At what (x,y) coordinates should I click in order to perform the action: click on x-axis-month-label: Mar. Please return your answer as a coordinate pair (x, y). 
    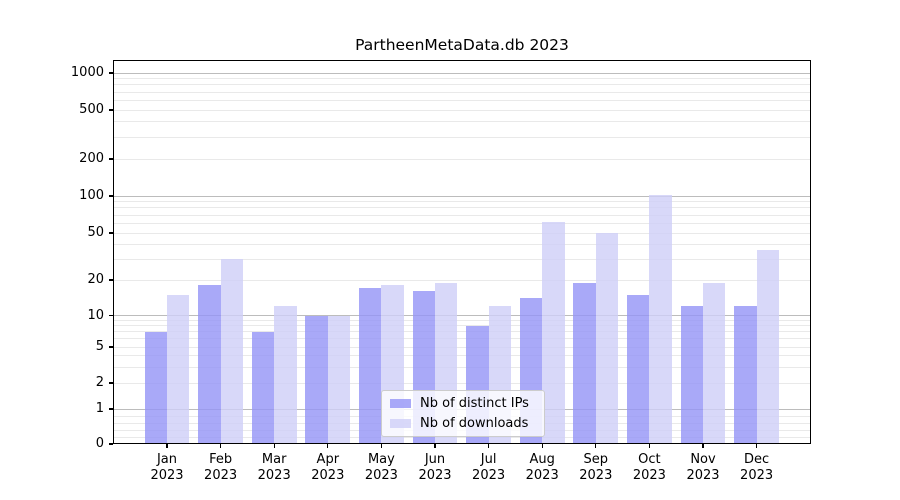
    Looking at the image, I should click on (274, 459).